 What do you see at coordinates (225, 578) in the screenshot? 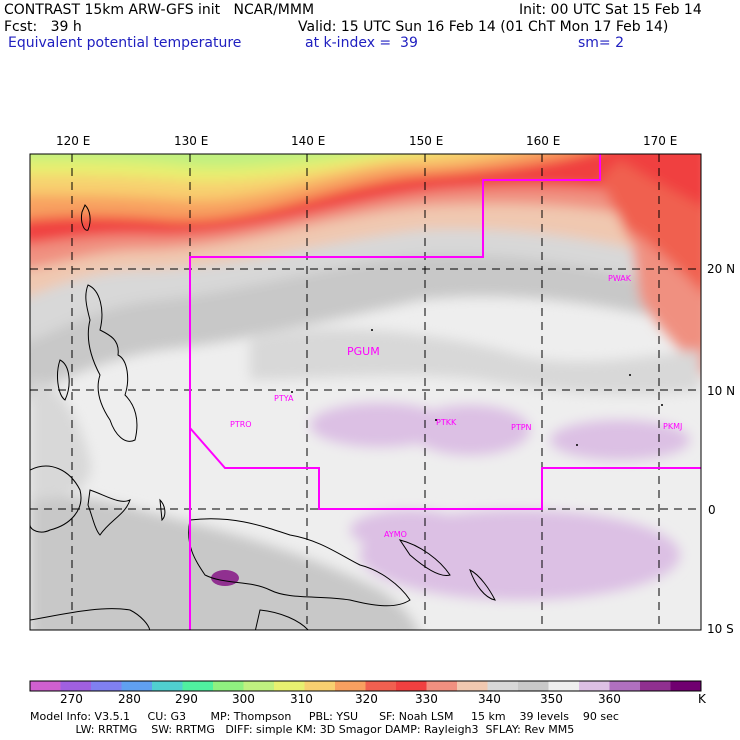
I see `theta-e-maximum-blob` at bounding box center [225, 578].